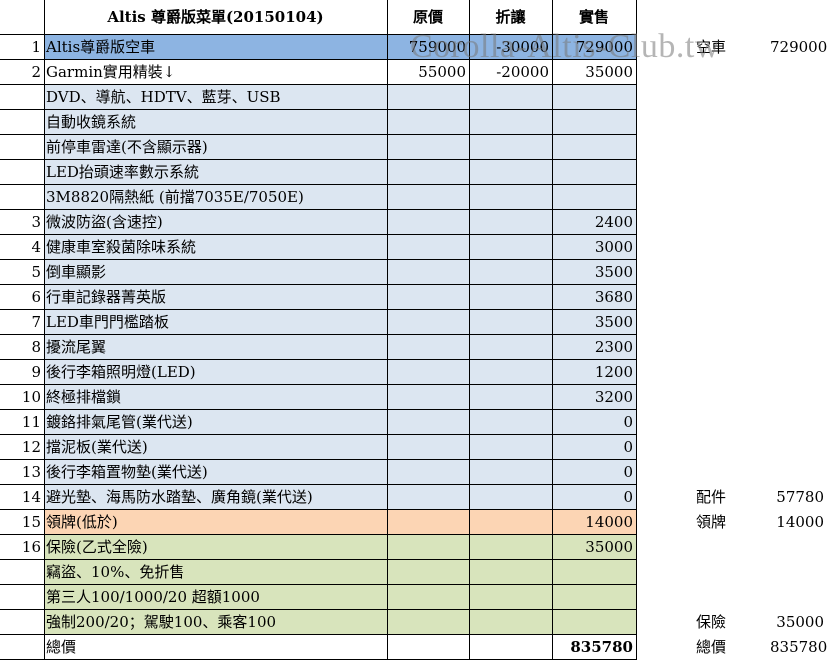 This screenshot has height=669, width=835. What do you see at coordinates (565, 46) in the screenshot?
I see `watermark: Corolla-Altis-Club.tw` at bounding box center [565, 46].